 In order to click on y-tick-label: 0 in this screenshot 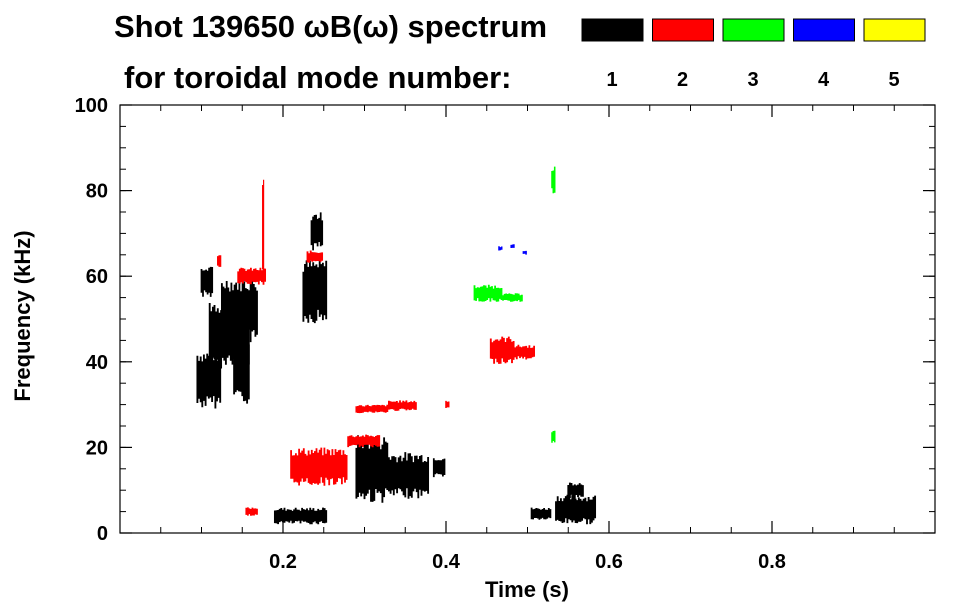, I will do `click(102, 534)`.